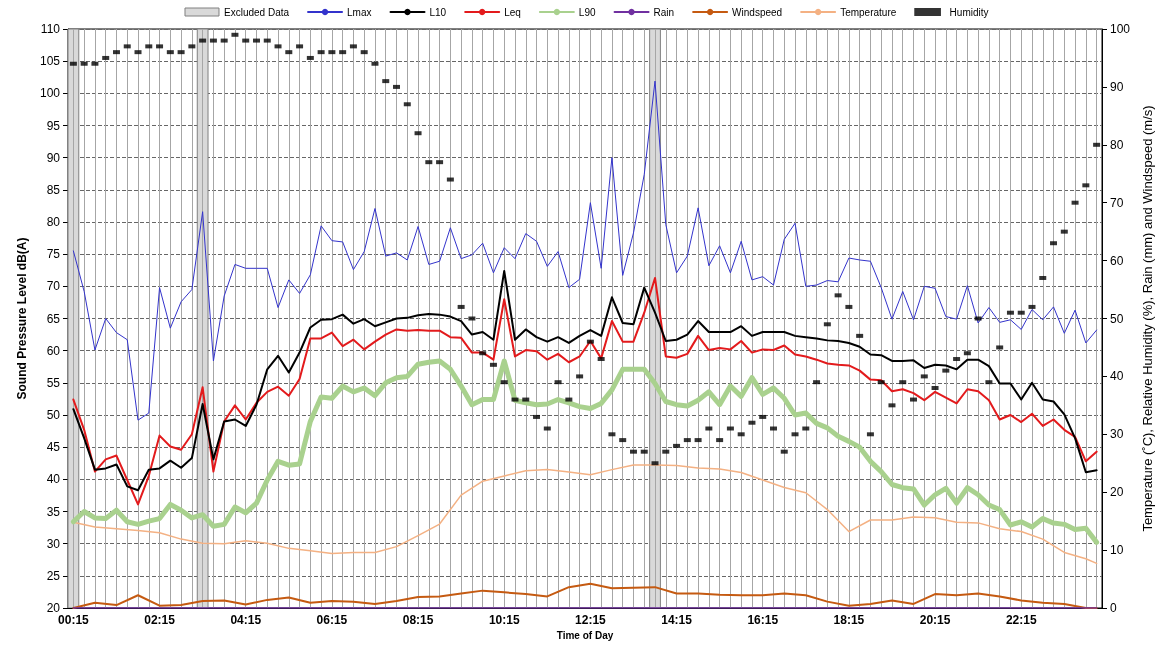 The width and height of the screenshot is (1173, 646). Describe the element at coordinates (585, 636) in the screenshot. I see `x-axis-title: Time of Day` at that location.